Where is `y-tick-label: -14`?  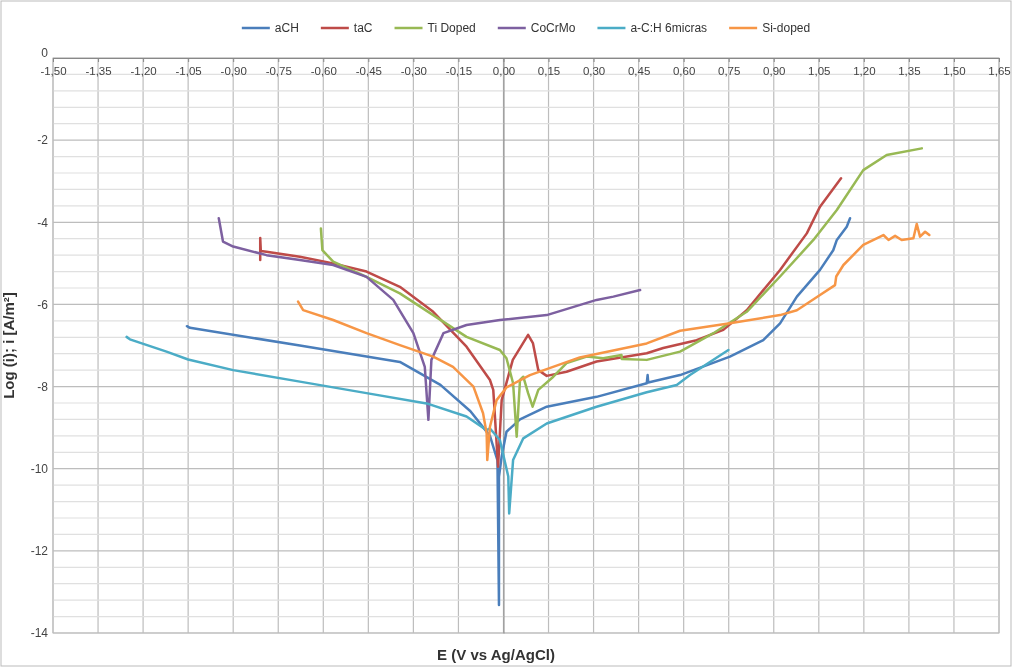 y-tick-label: -14 is located at coordinates (39, 633).